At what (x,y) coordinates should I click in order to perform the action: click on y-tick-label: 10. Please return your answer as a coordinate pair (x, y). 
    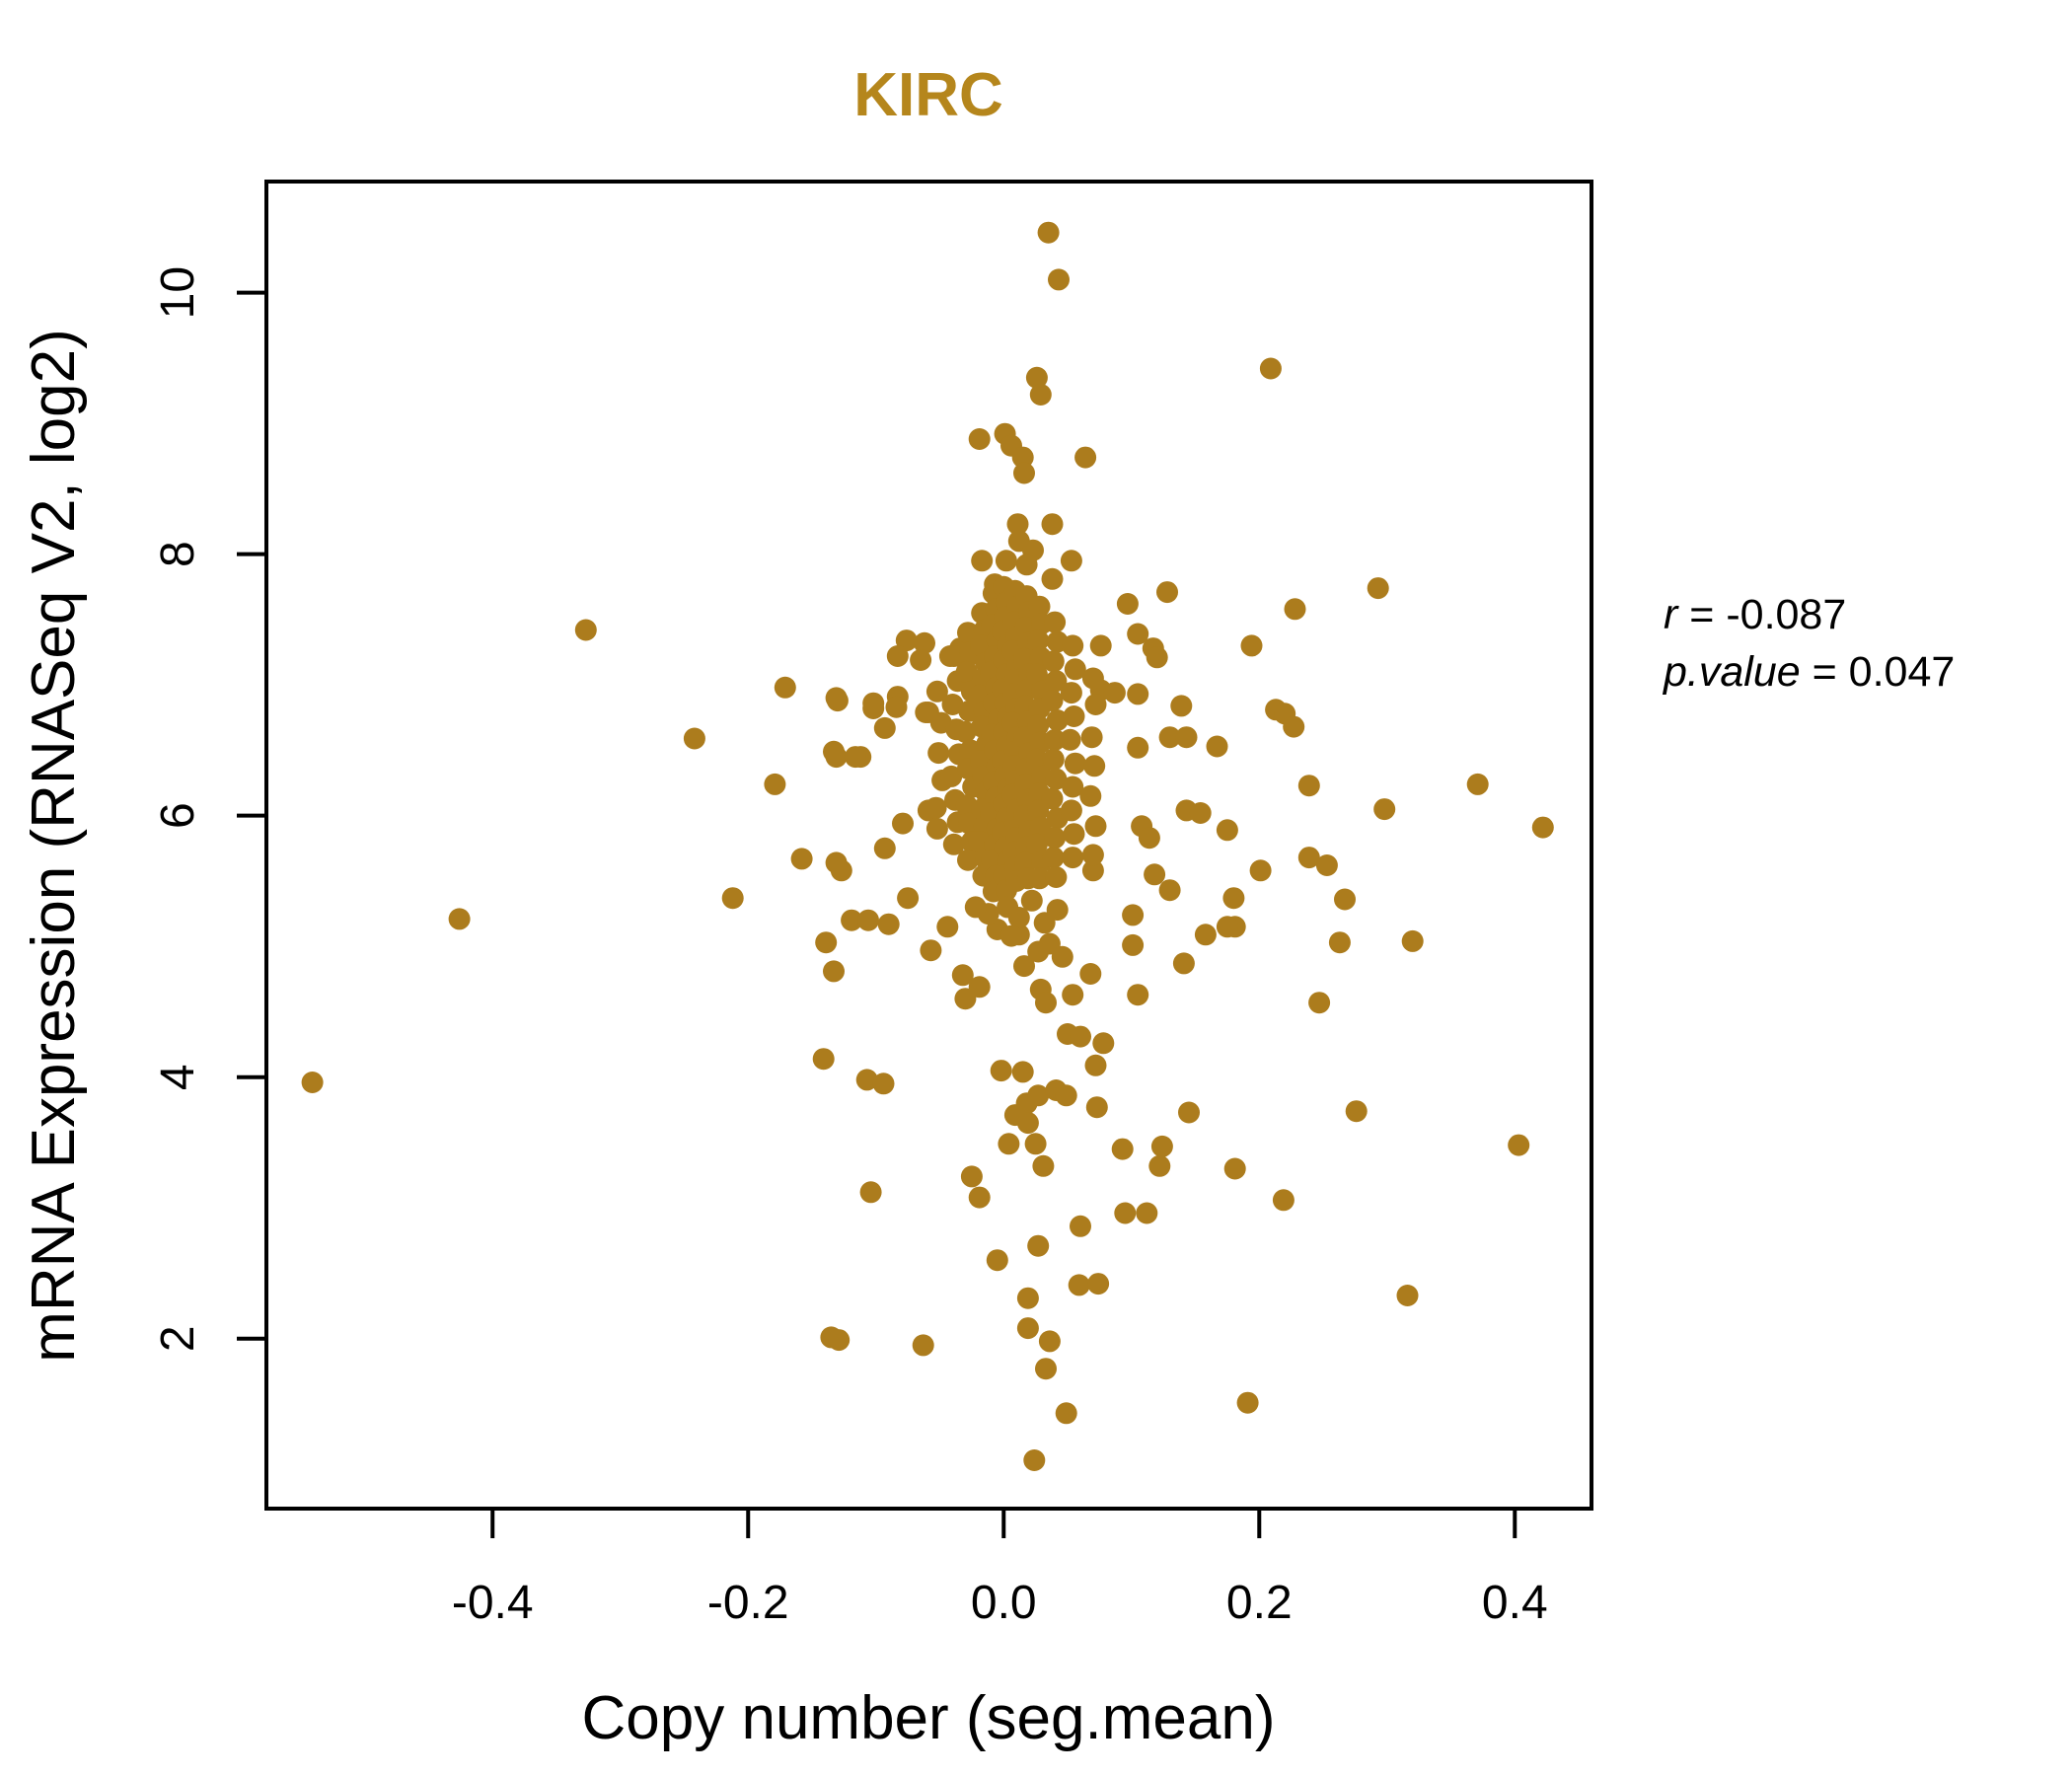
    Looking at the image, I should click on (178, 292).